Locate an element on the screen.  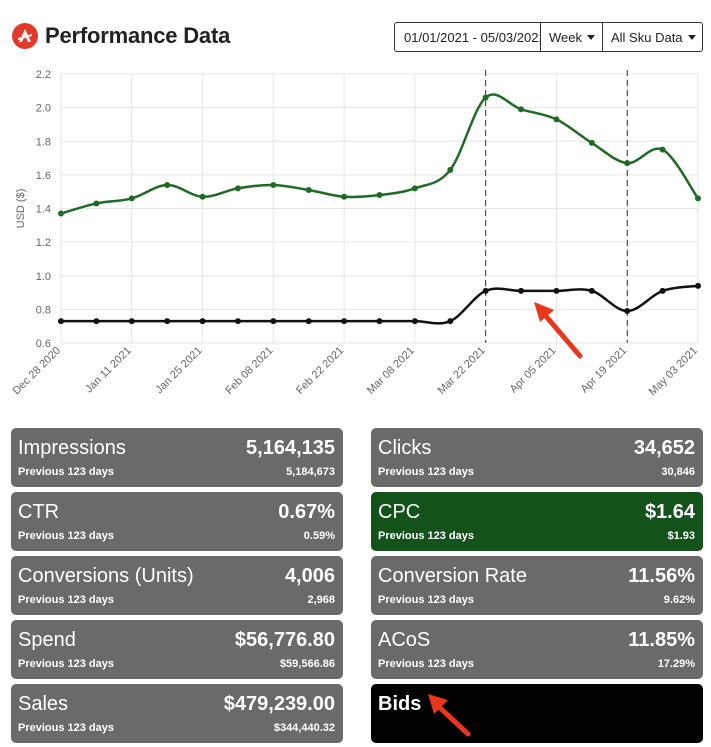
metric-value: 0.67% is located at coordinates (306, 512).